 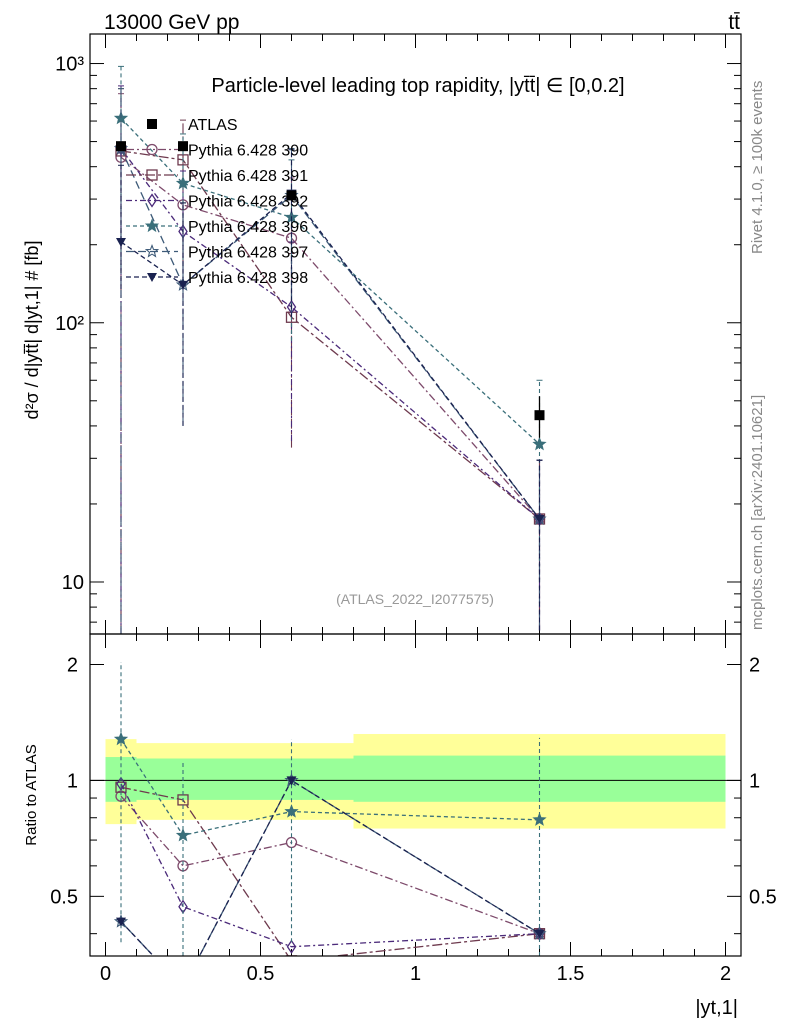 What do you see at coordinates (716, 1008) in the screenshot?
I see `xlabel: |yt,1|` at bounding box center [716, 1008].